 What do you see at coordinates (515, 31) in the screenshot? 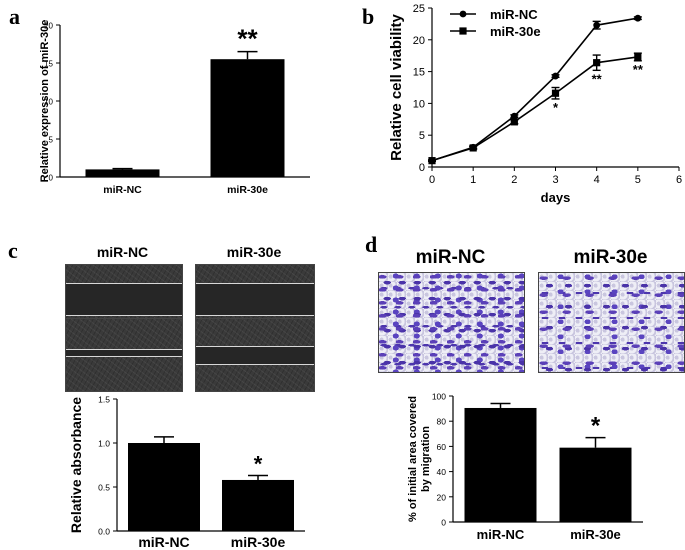
I see `legend-label: miR-30e` at bounding box center [515, 31].